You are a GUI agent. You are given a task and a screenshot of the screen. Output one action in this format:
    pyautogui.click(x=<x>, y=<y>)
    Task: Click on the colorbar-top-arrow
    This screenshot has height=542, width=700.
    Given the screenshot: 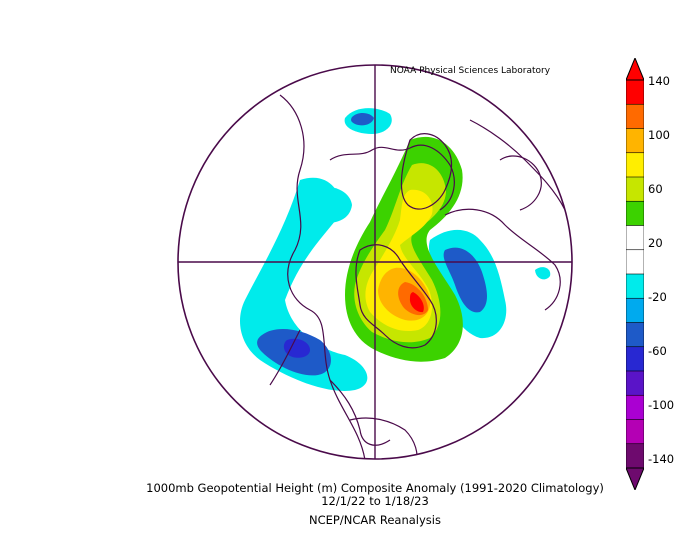 What is the action you would take?
    pyautogui.click(x=635, y=69)
    